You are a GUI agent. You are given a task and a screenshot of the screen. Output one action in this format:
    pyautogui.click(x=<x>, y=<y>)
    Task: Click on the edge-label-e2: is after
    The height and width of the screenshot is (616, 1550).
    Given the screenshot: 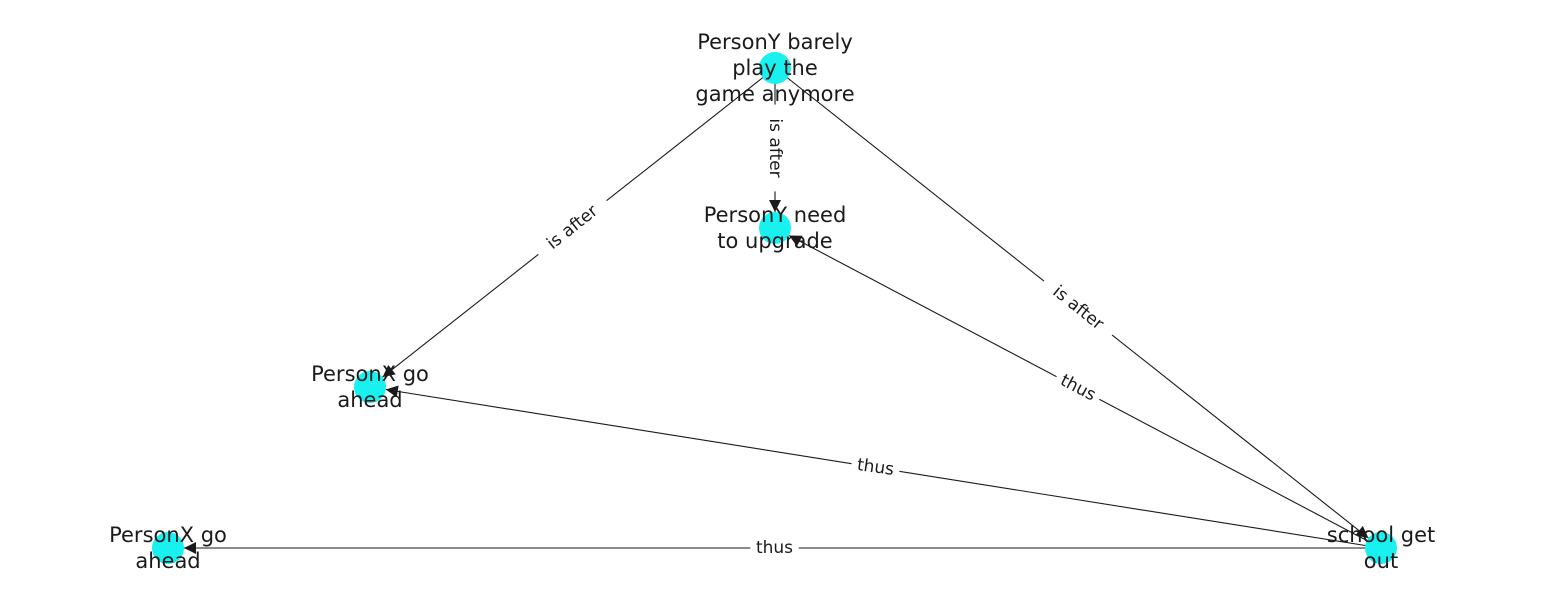 What is the action you would take?
    pyautogui.click(x=572, y=227)
    